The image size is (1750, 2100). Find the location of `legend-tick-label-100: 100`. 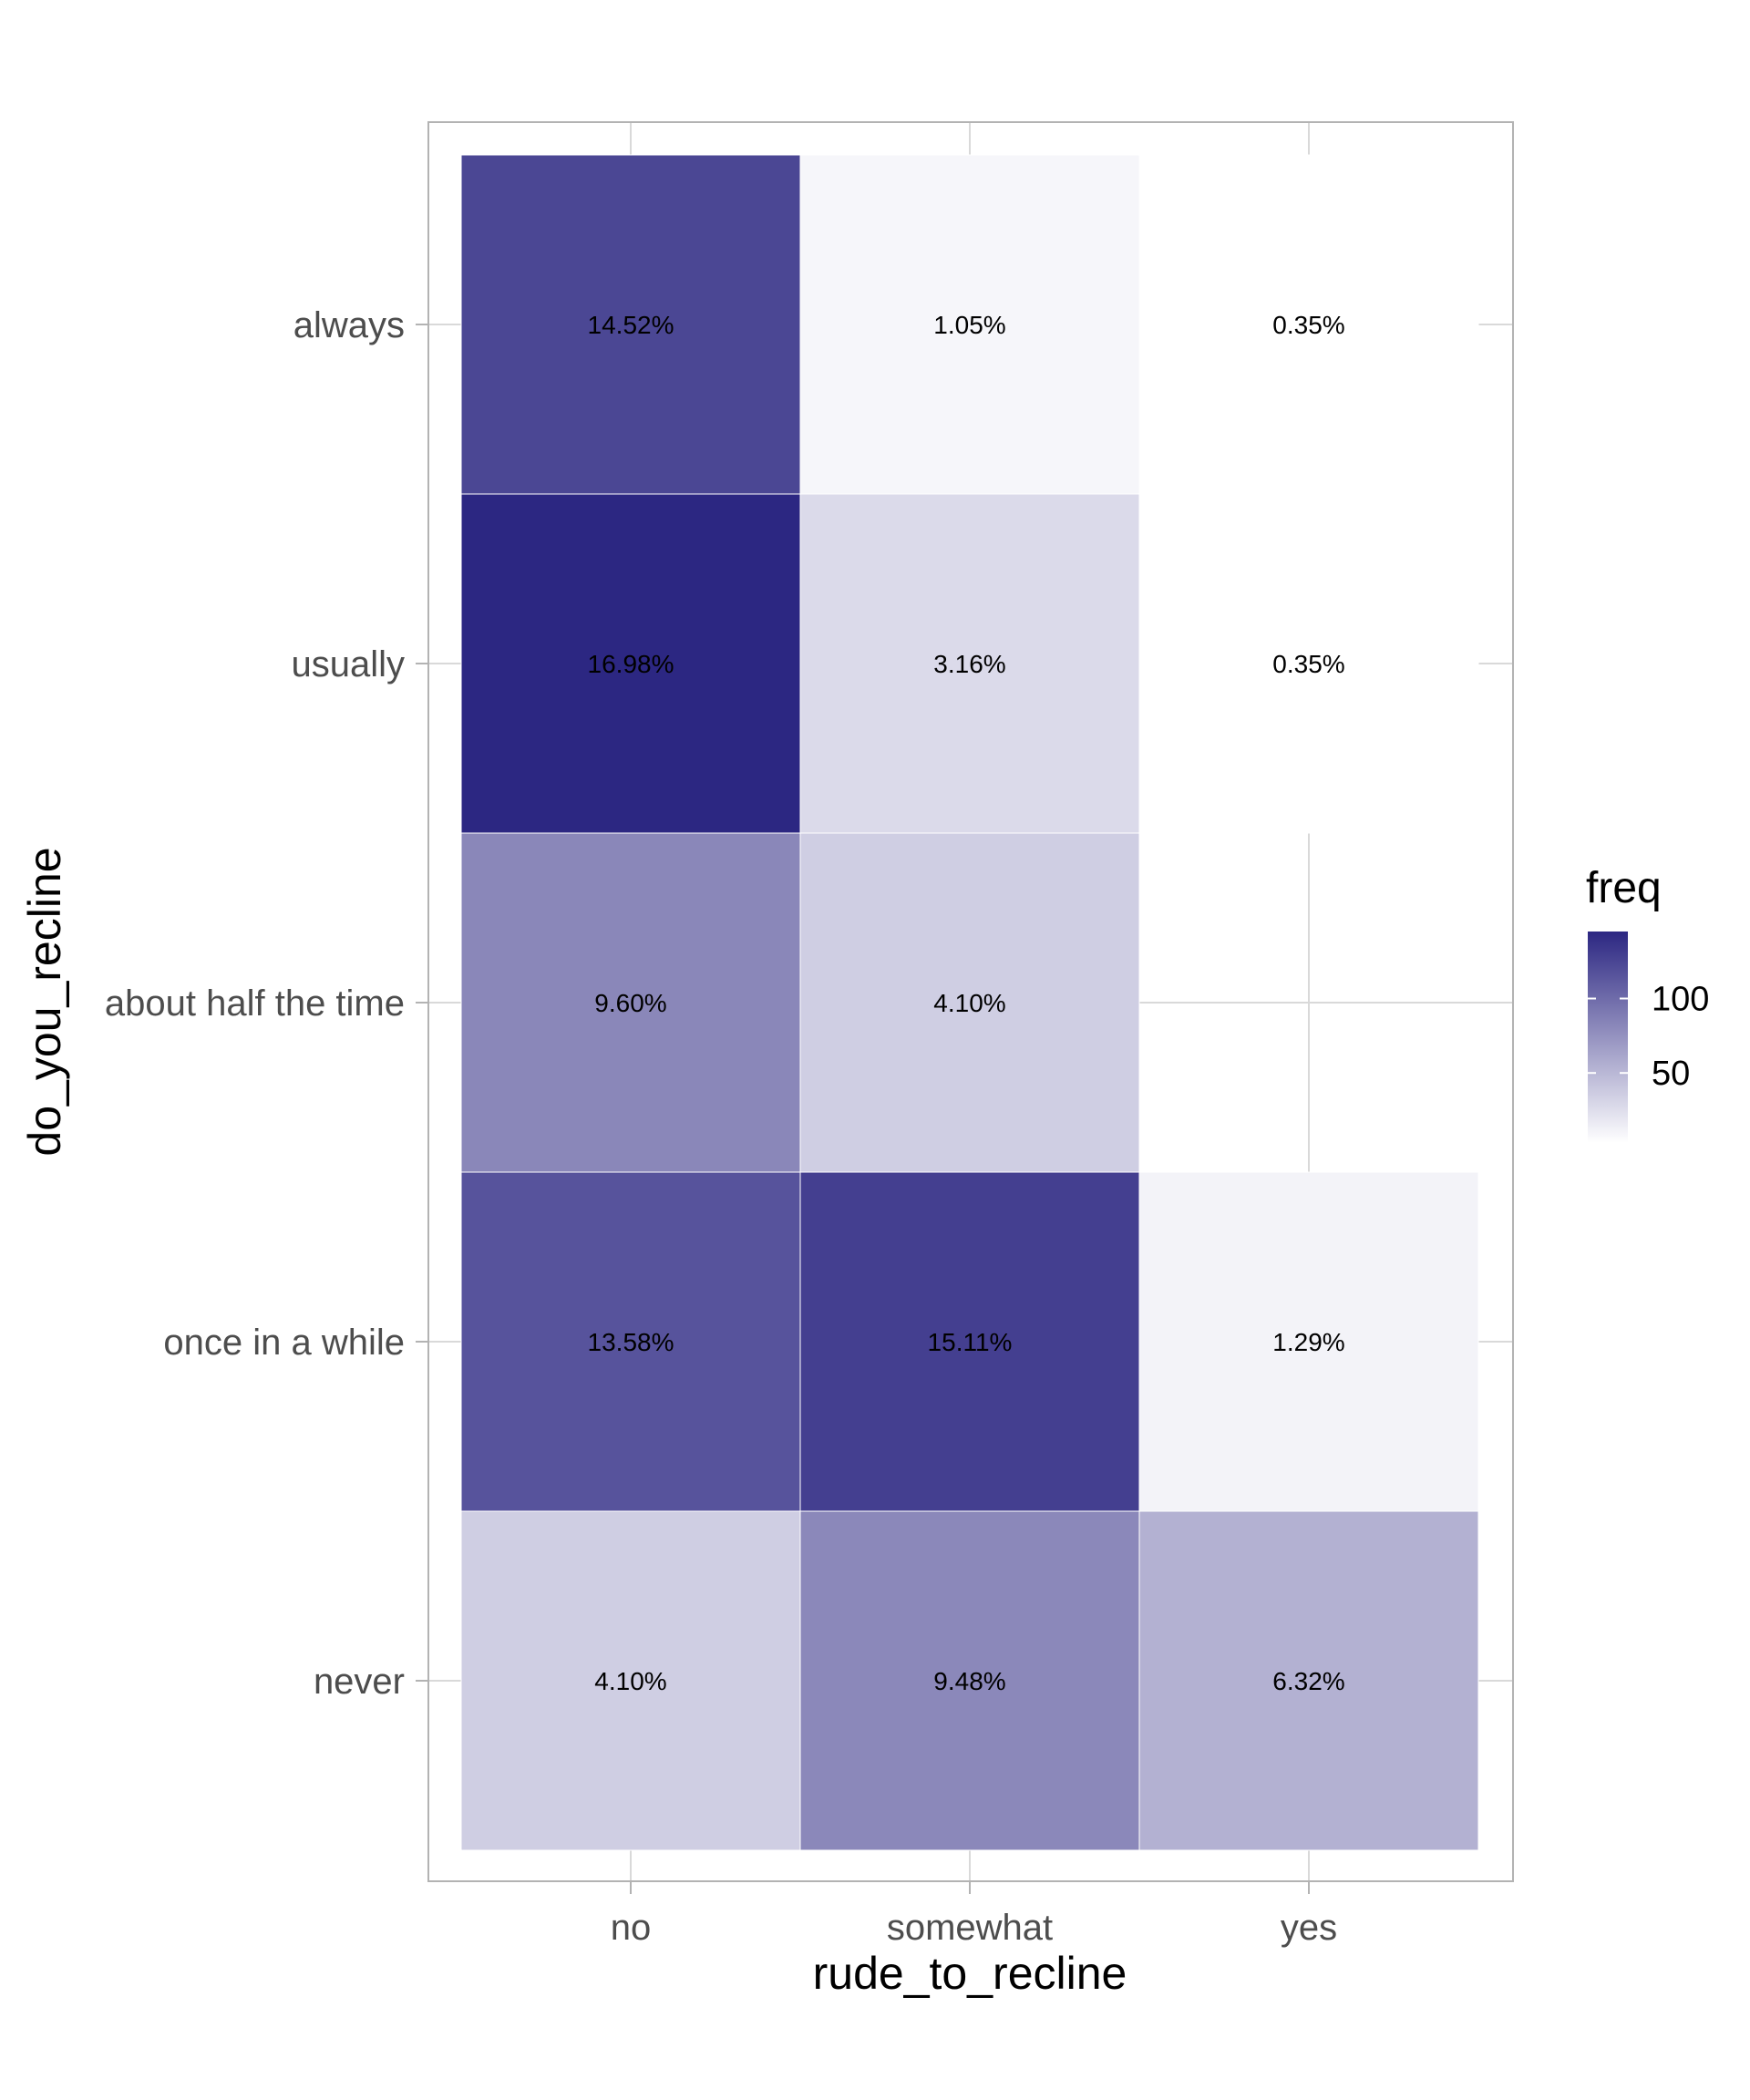

legend-tick-label-100: 100 is located at coordinates (1681, 1000).